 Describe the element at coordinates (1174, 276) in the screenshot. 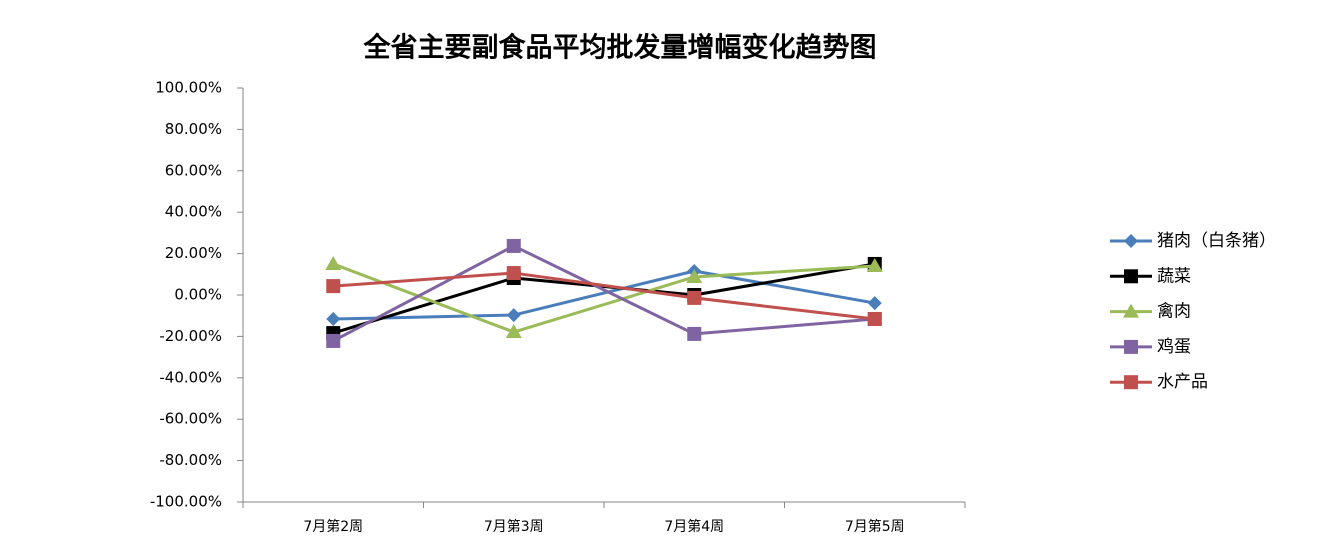

I see `legend-label: 蔬菜` at that location.